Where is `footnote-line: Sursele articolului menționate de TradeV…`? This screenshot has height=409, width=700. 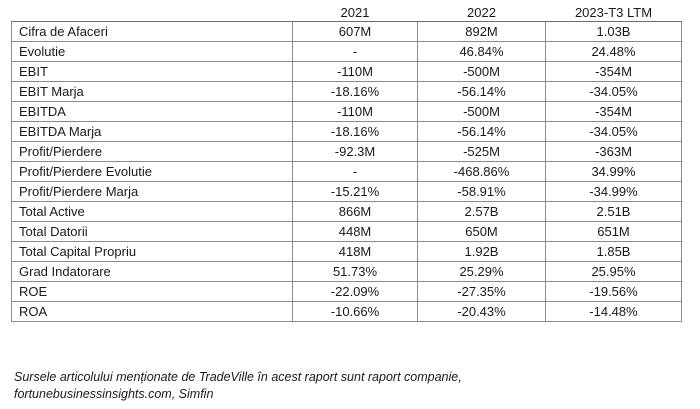 footnote-line: Sursele articolului menționate de TradeV… is located at coordinates (238, 377).